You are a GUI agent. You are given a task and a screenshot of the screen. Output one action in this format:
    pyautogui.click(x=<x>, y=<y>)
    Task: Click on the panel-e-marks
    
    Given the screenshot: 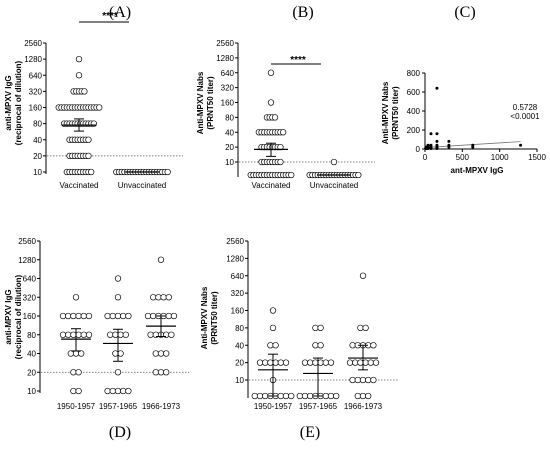 What is the action you would take?
    pyautogui.click(x=324, y=336)
    